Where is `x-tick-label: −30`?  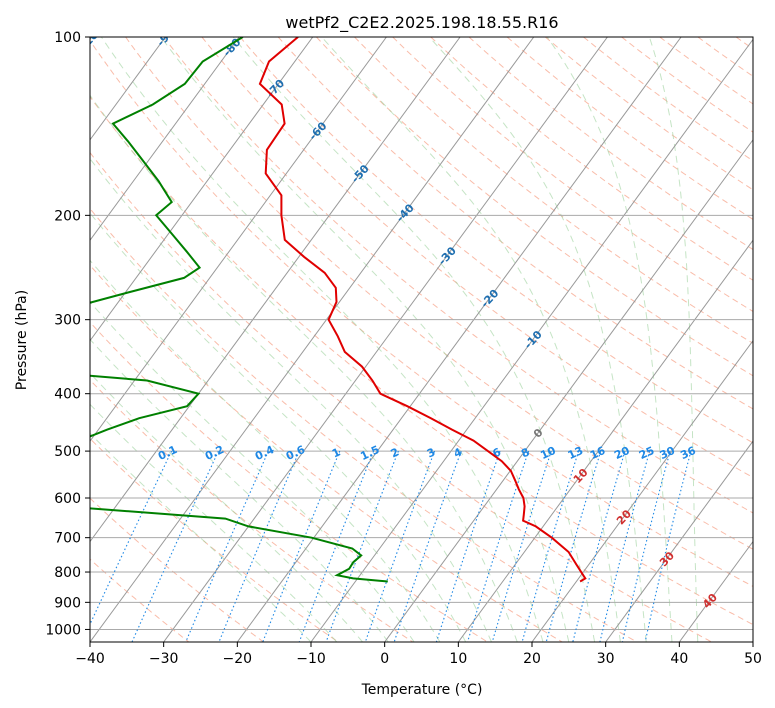 x-tick-label: −30 is located at coordinates (164, 659).